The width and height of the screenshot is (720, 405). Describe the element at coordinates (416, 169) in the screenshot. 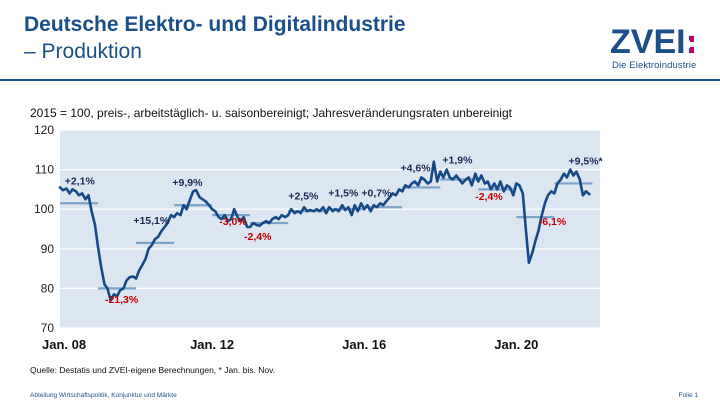

I see `growth-rate-label: +4,6%` at that location.